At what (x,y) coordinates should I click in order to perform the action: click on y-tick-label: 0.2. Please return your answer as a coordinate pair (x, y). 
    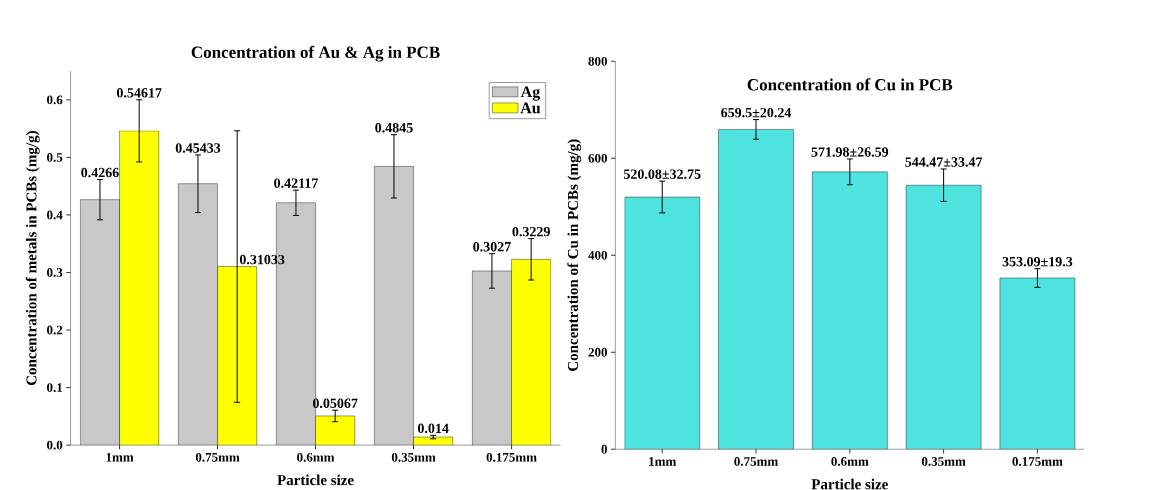
    Looking at the image, I should click on (55, 330).